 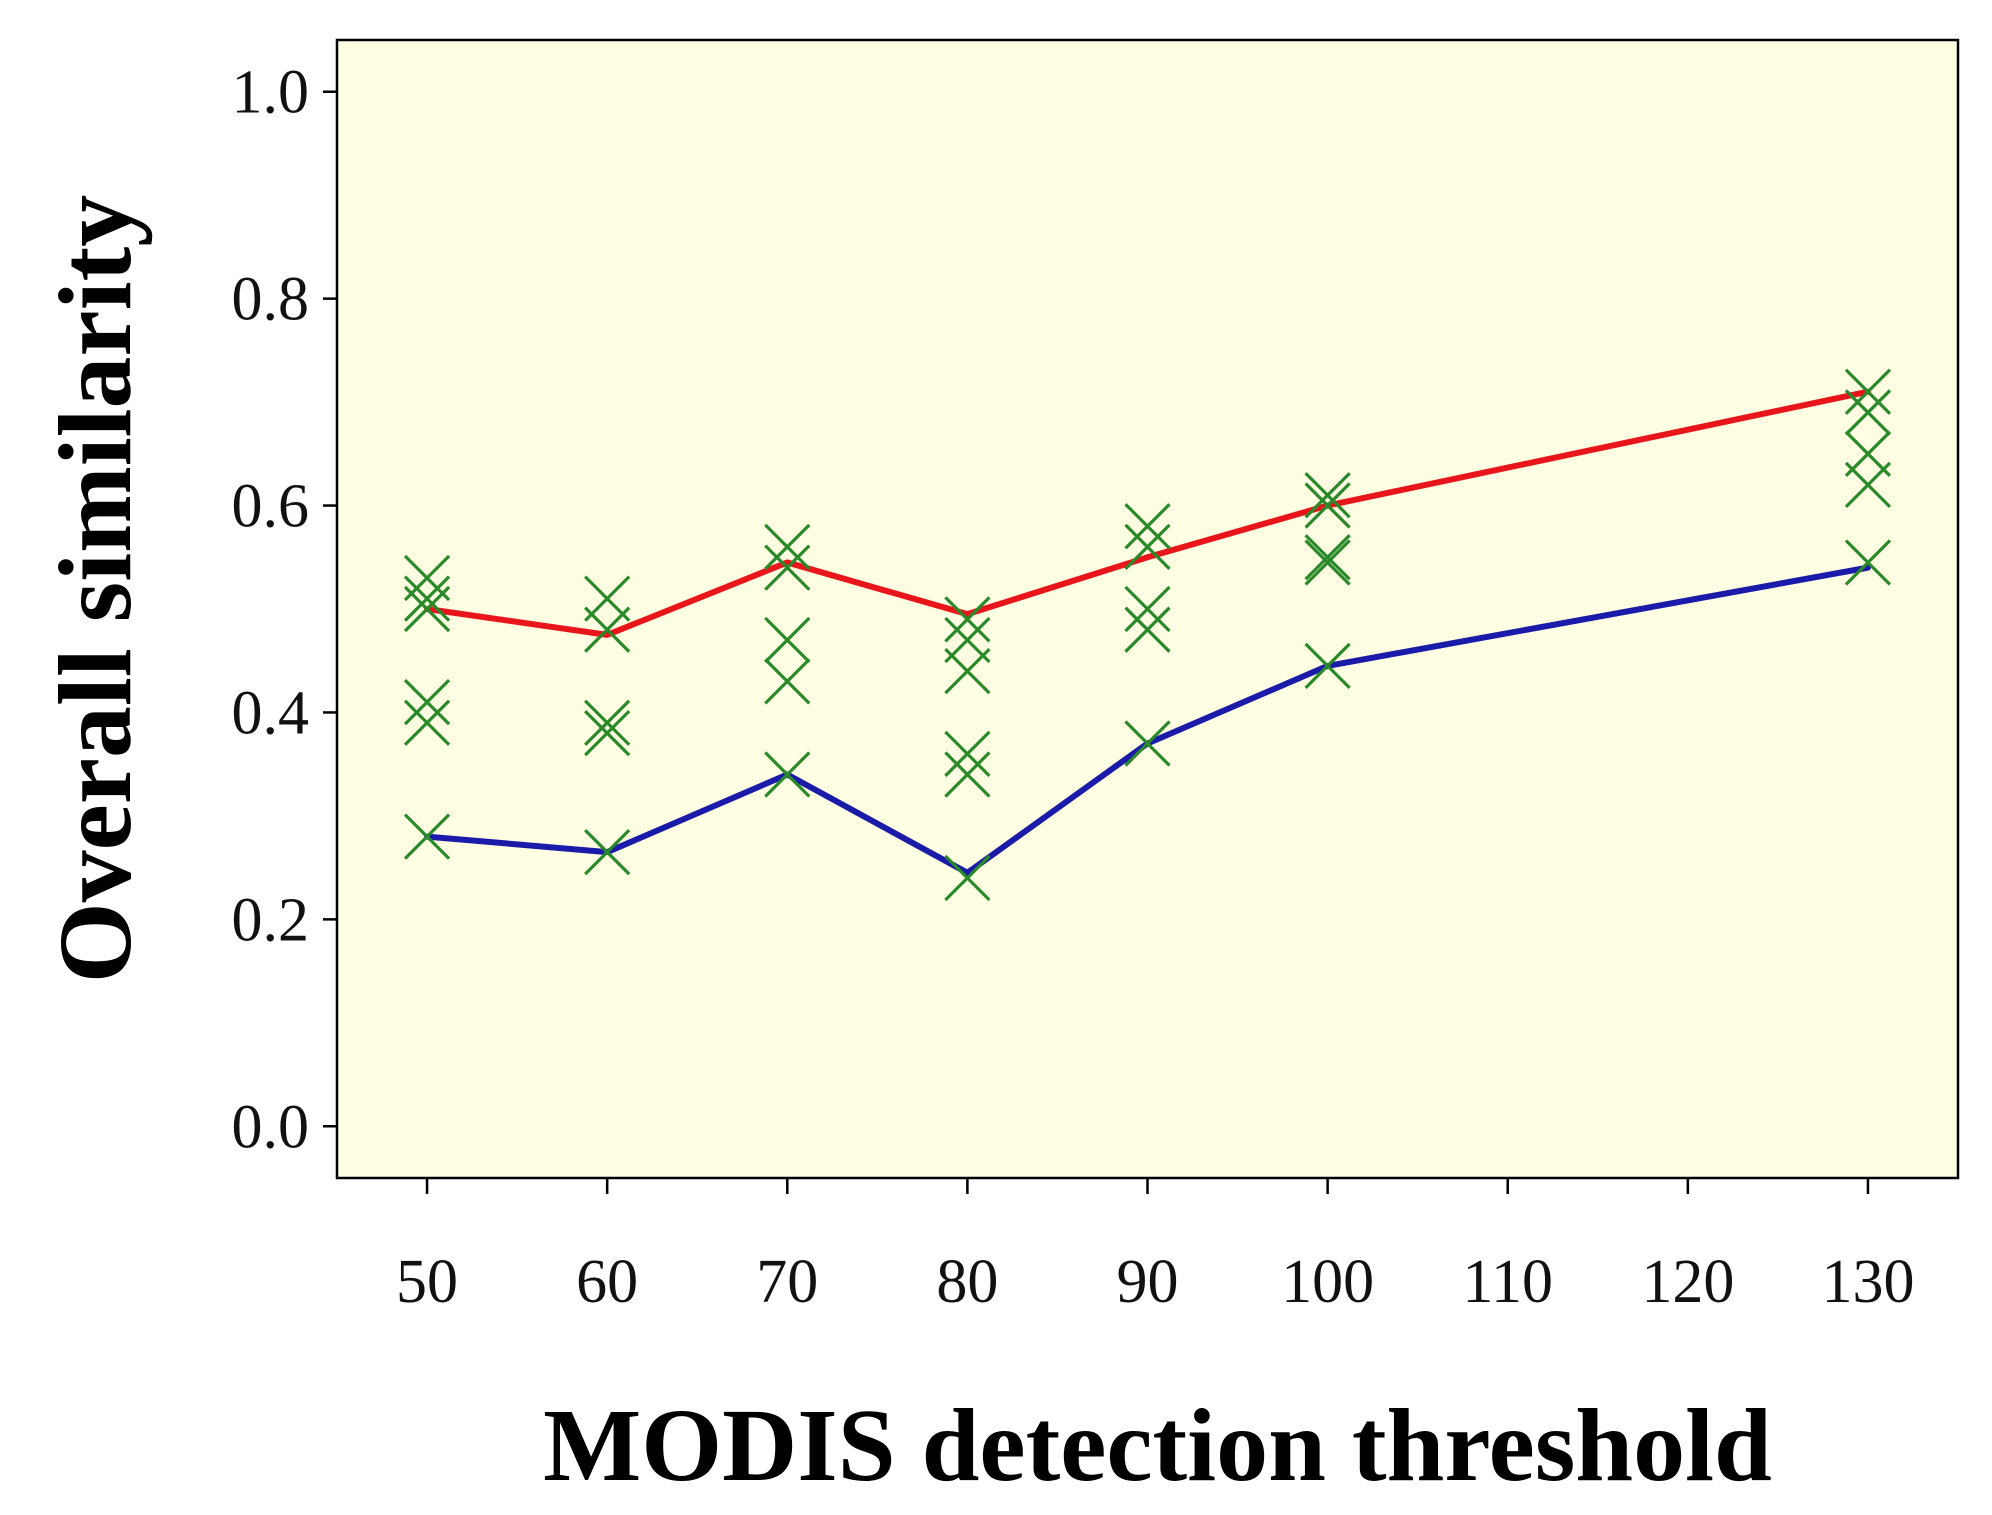 I want to click on x-axis-title: MODIS detection threshold, so click(x=1157, y=1445).